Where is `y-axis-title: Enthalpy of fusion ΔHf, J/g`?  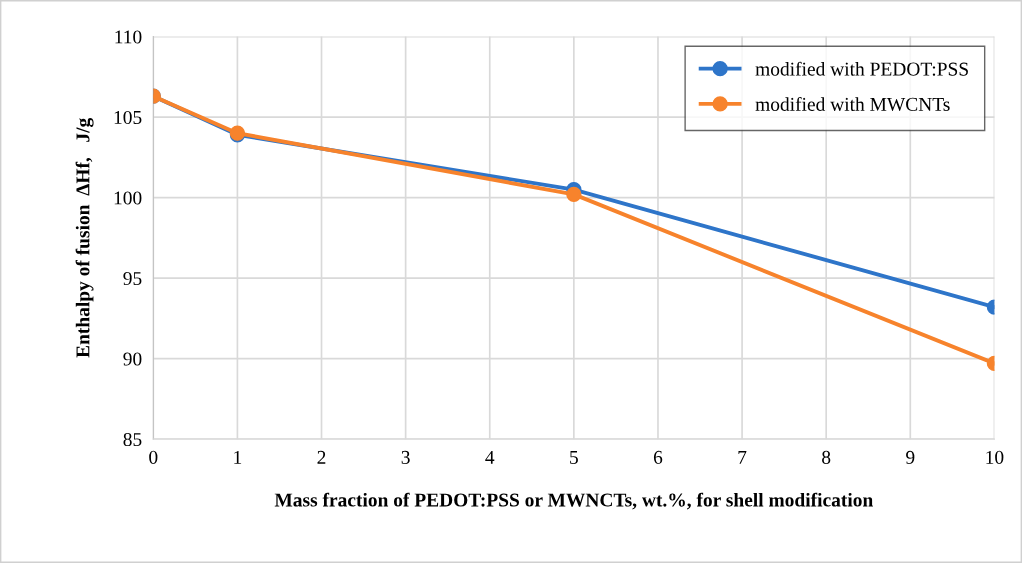 y-axis-title: Enthalpy of fusion ΔHf, J/g is located at coordinates (84, 237).